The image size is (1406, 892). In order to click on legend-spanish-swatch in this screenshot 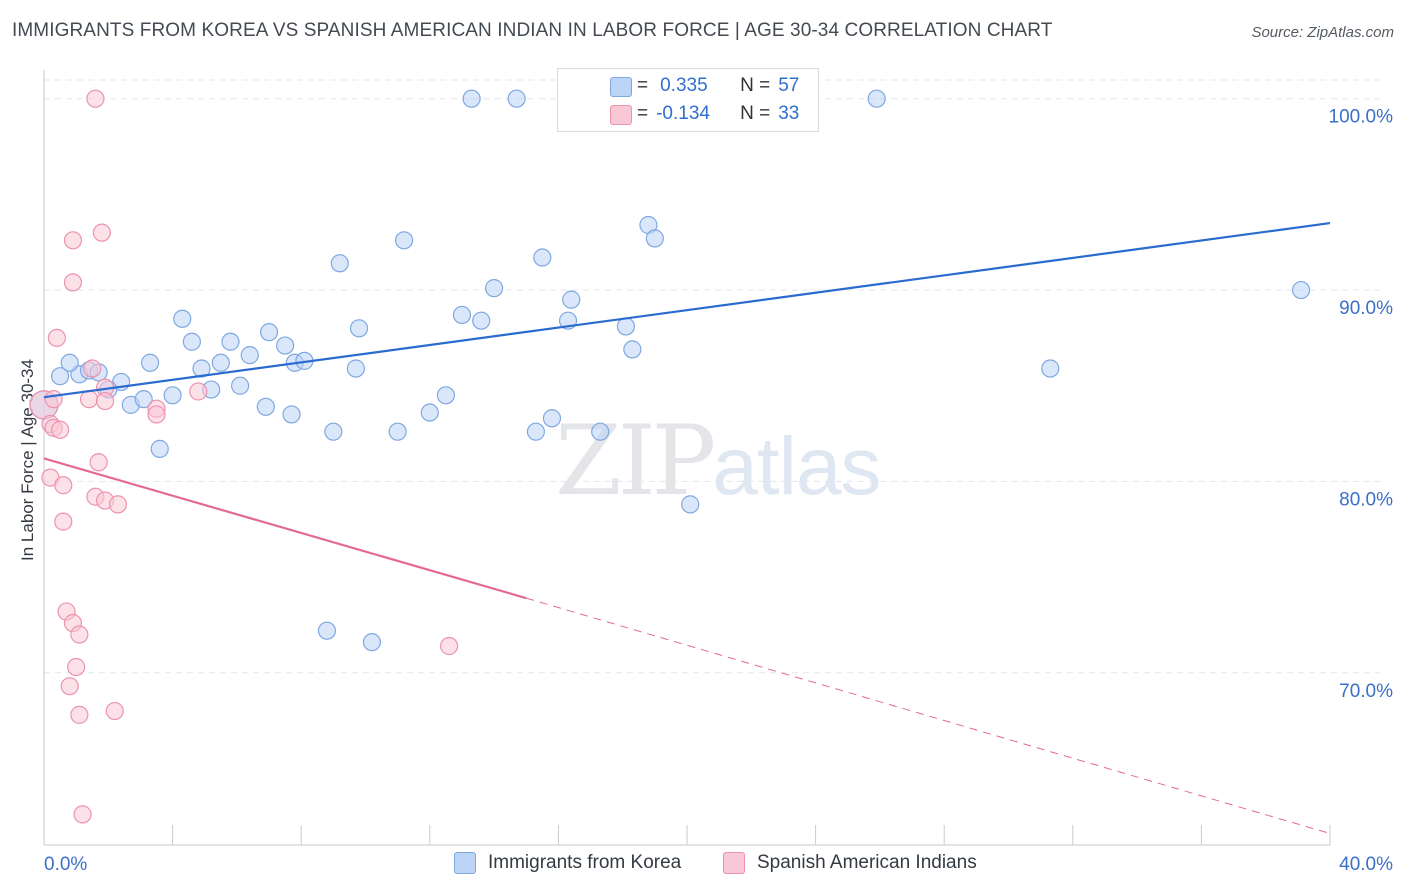, I will do `click(734, 863)`.